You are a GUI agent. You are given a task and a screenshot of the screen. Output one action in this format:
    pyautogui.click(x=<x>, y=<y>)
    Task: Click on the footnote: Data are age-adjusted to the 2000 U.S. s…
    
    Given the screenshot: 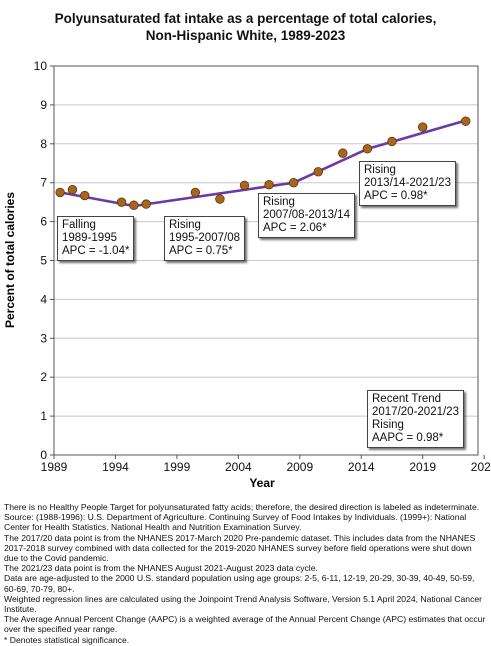 What is the action you would take?
    pyautogui.click(x=239, y=583)
    